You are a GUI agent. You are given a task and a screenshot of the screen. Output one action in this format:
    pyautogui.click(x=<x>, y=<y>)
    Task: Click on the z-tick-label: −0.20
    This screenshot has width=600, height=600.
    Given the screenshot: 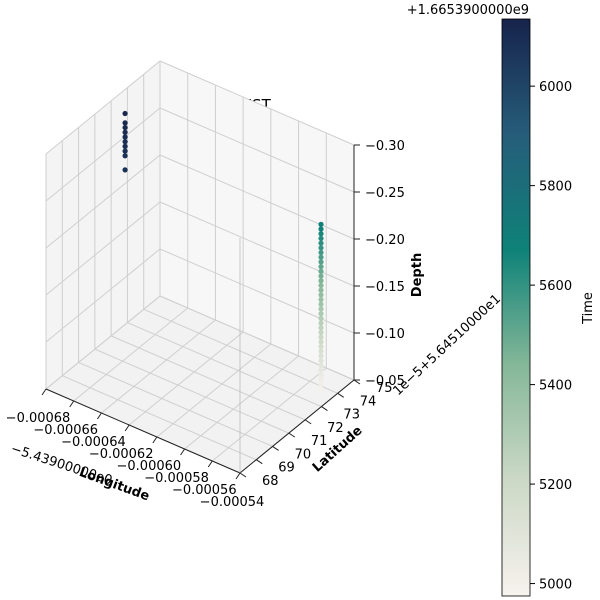 What is the action you would take?
    pyautogui.click(x=385, y=240)
    